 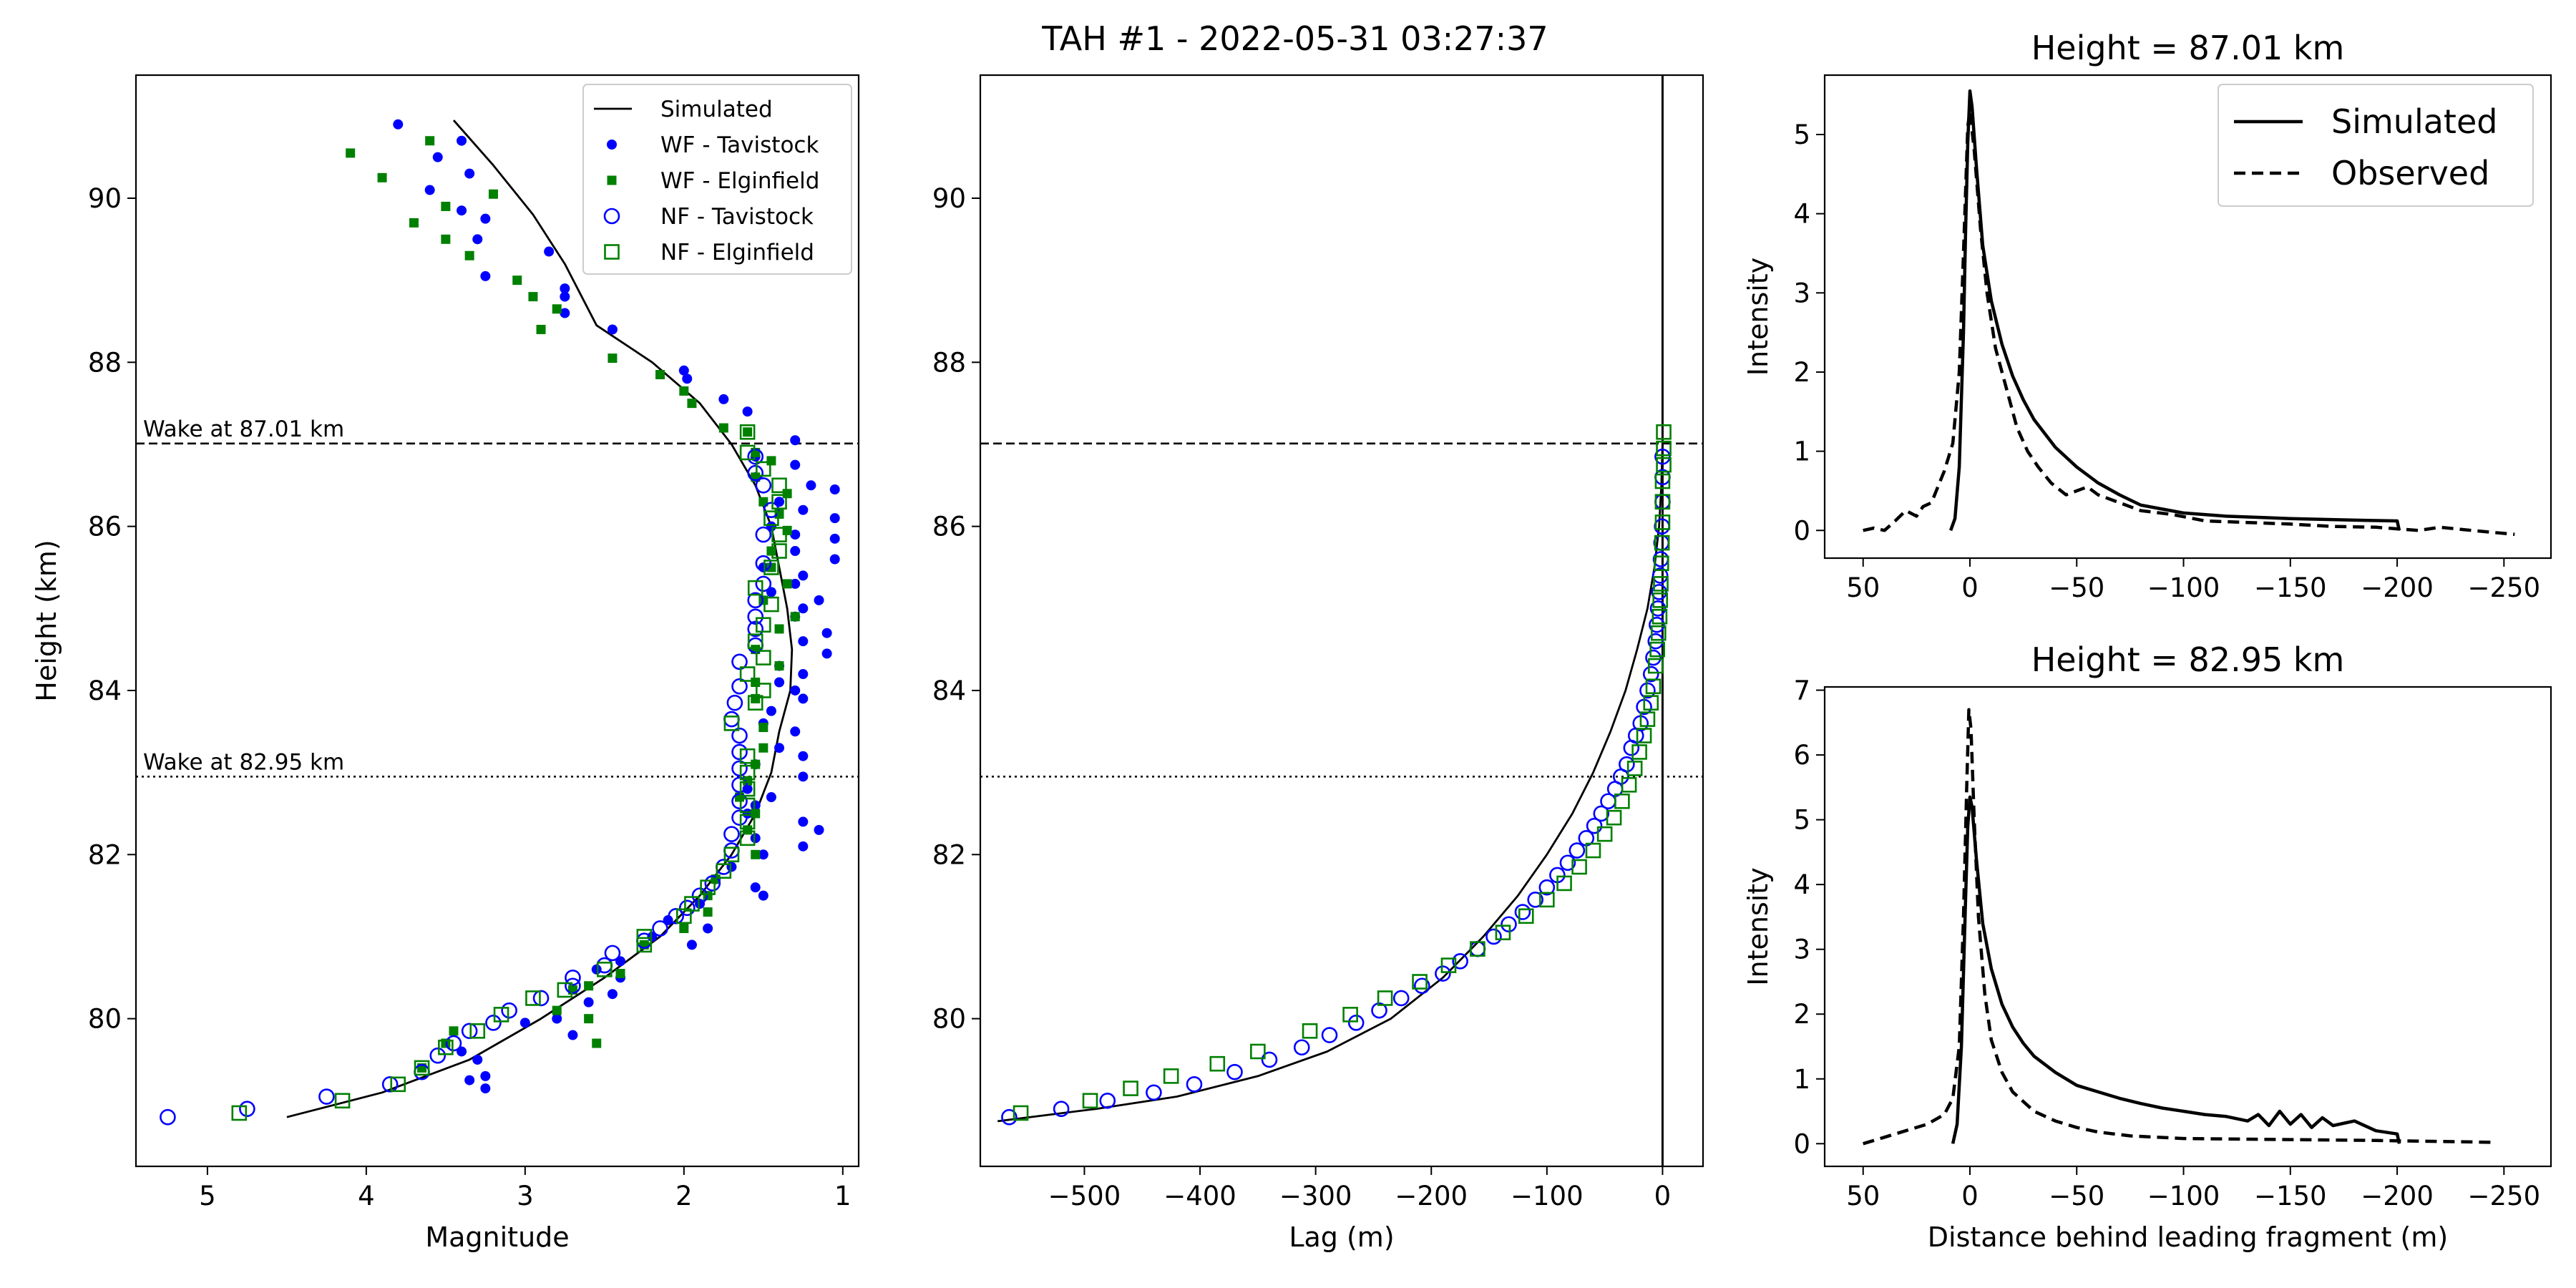 I want to click on legend-dot-swatch, so click(x=612, y=145).